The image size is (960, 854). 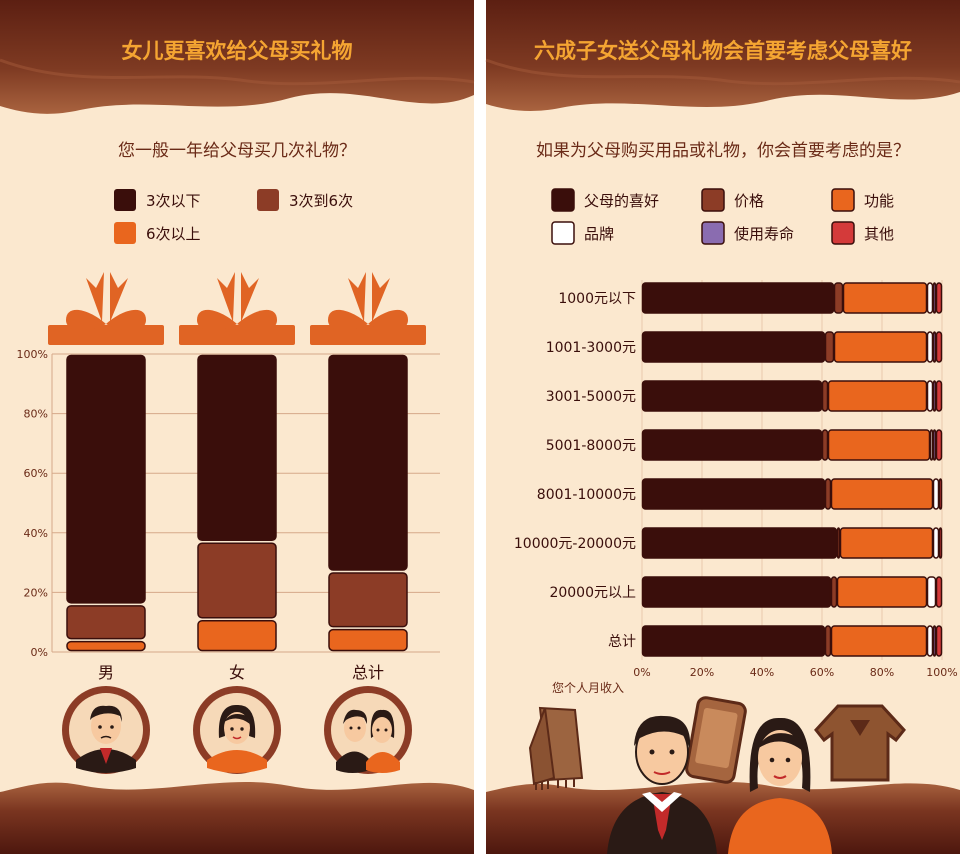 I want to click on legend-label-gt6: 6次以上, so click(x=173, y=234).